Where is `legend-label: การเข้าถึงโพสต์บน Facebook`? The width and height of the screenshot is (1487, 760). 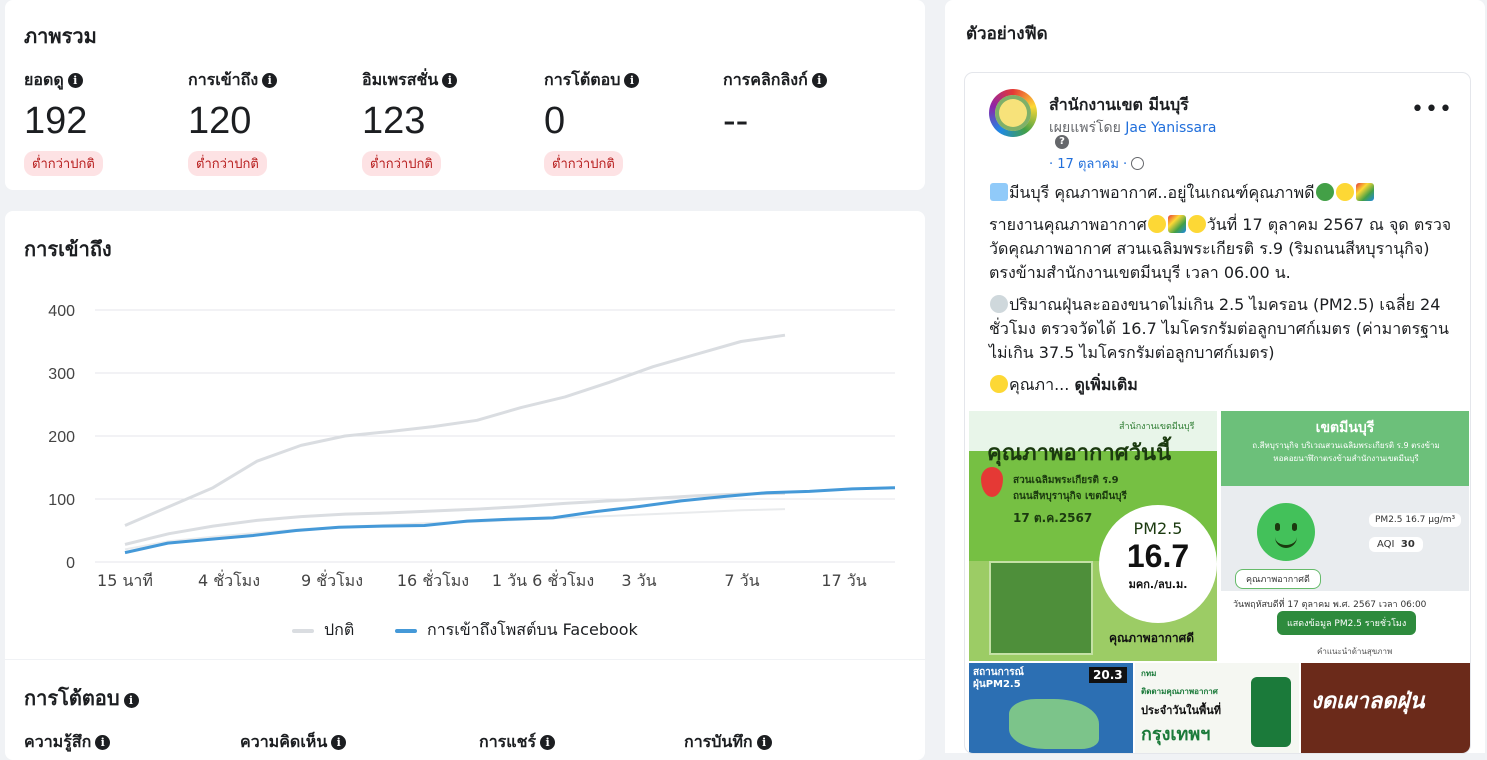
legend-label: การเข้าถึงโพสต์บน Facebook is located at coordinates (532, 629).